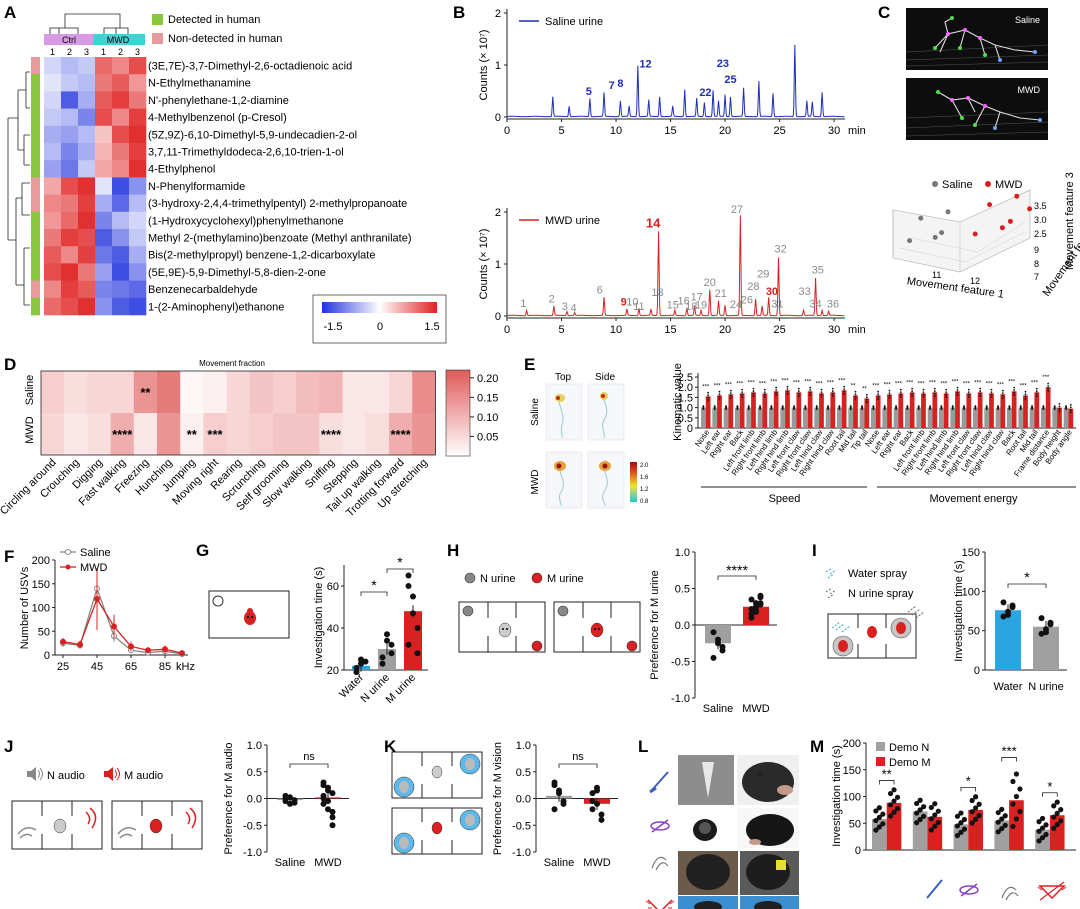 The width and height of the screenshot is (1080, 909). What do you see at coordinates (880, 746) in the screenshot?
I see `legend-swatch-demo-n` at bounding box center [880, 746].